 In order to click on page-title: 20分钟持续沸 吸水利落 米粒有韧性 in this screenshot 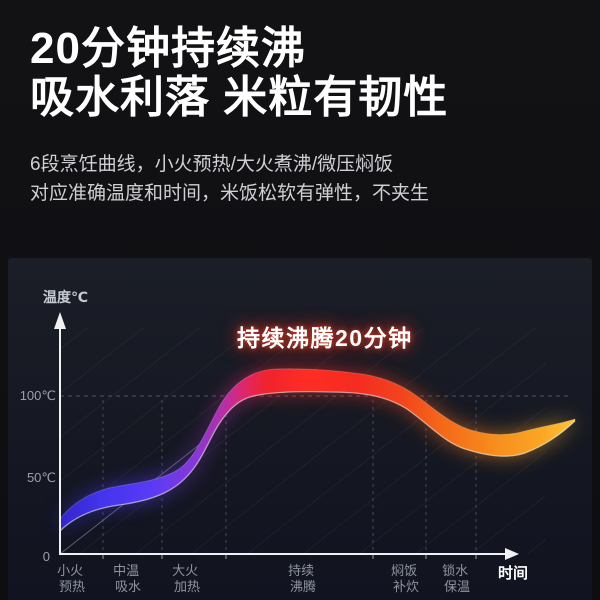, I will do `click(239, 73)`.